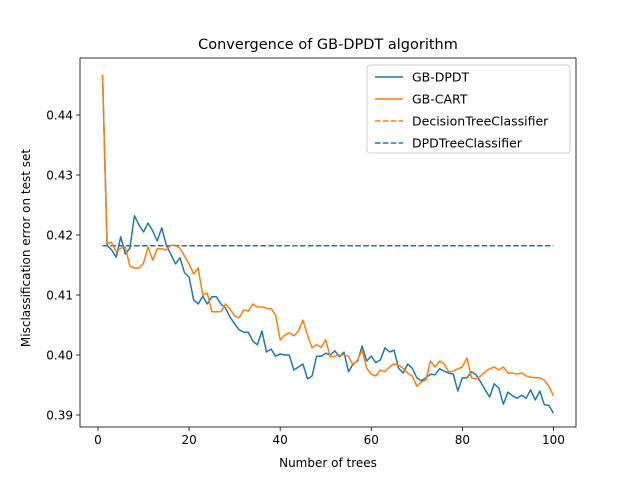 This screenshot has height=480, width=640. Describe the element at coordinates (328, 463) in the screenshot. I see `x-axis-label: Number of trees` at that location.